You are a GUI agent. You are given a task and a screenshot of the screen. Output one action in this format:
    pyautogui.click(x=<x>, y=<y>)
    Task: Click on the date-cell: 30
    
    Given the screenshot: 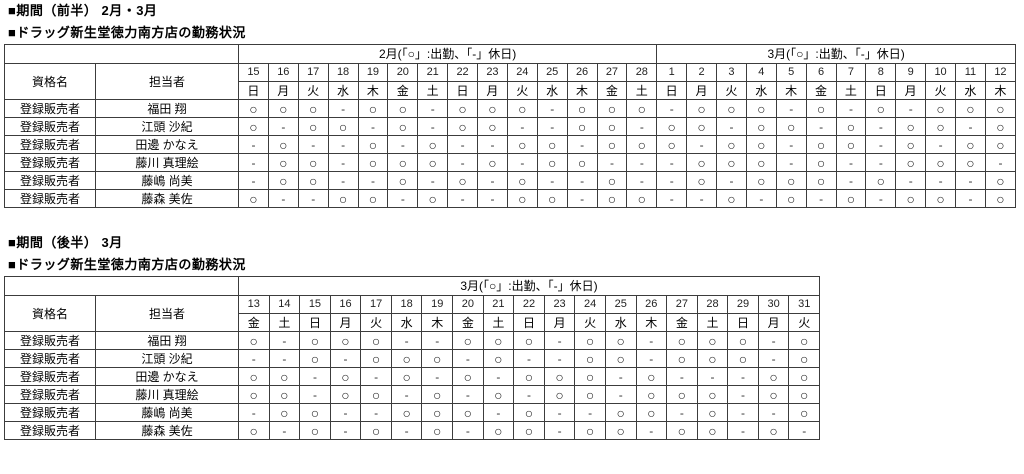 What is the action you would take?
    pyautogui.click(x=773, y=304)
    